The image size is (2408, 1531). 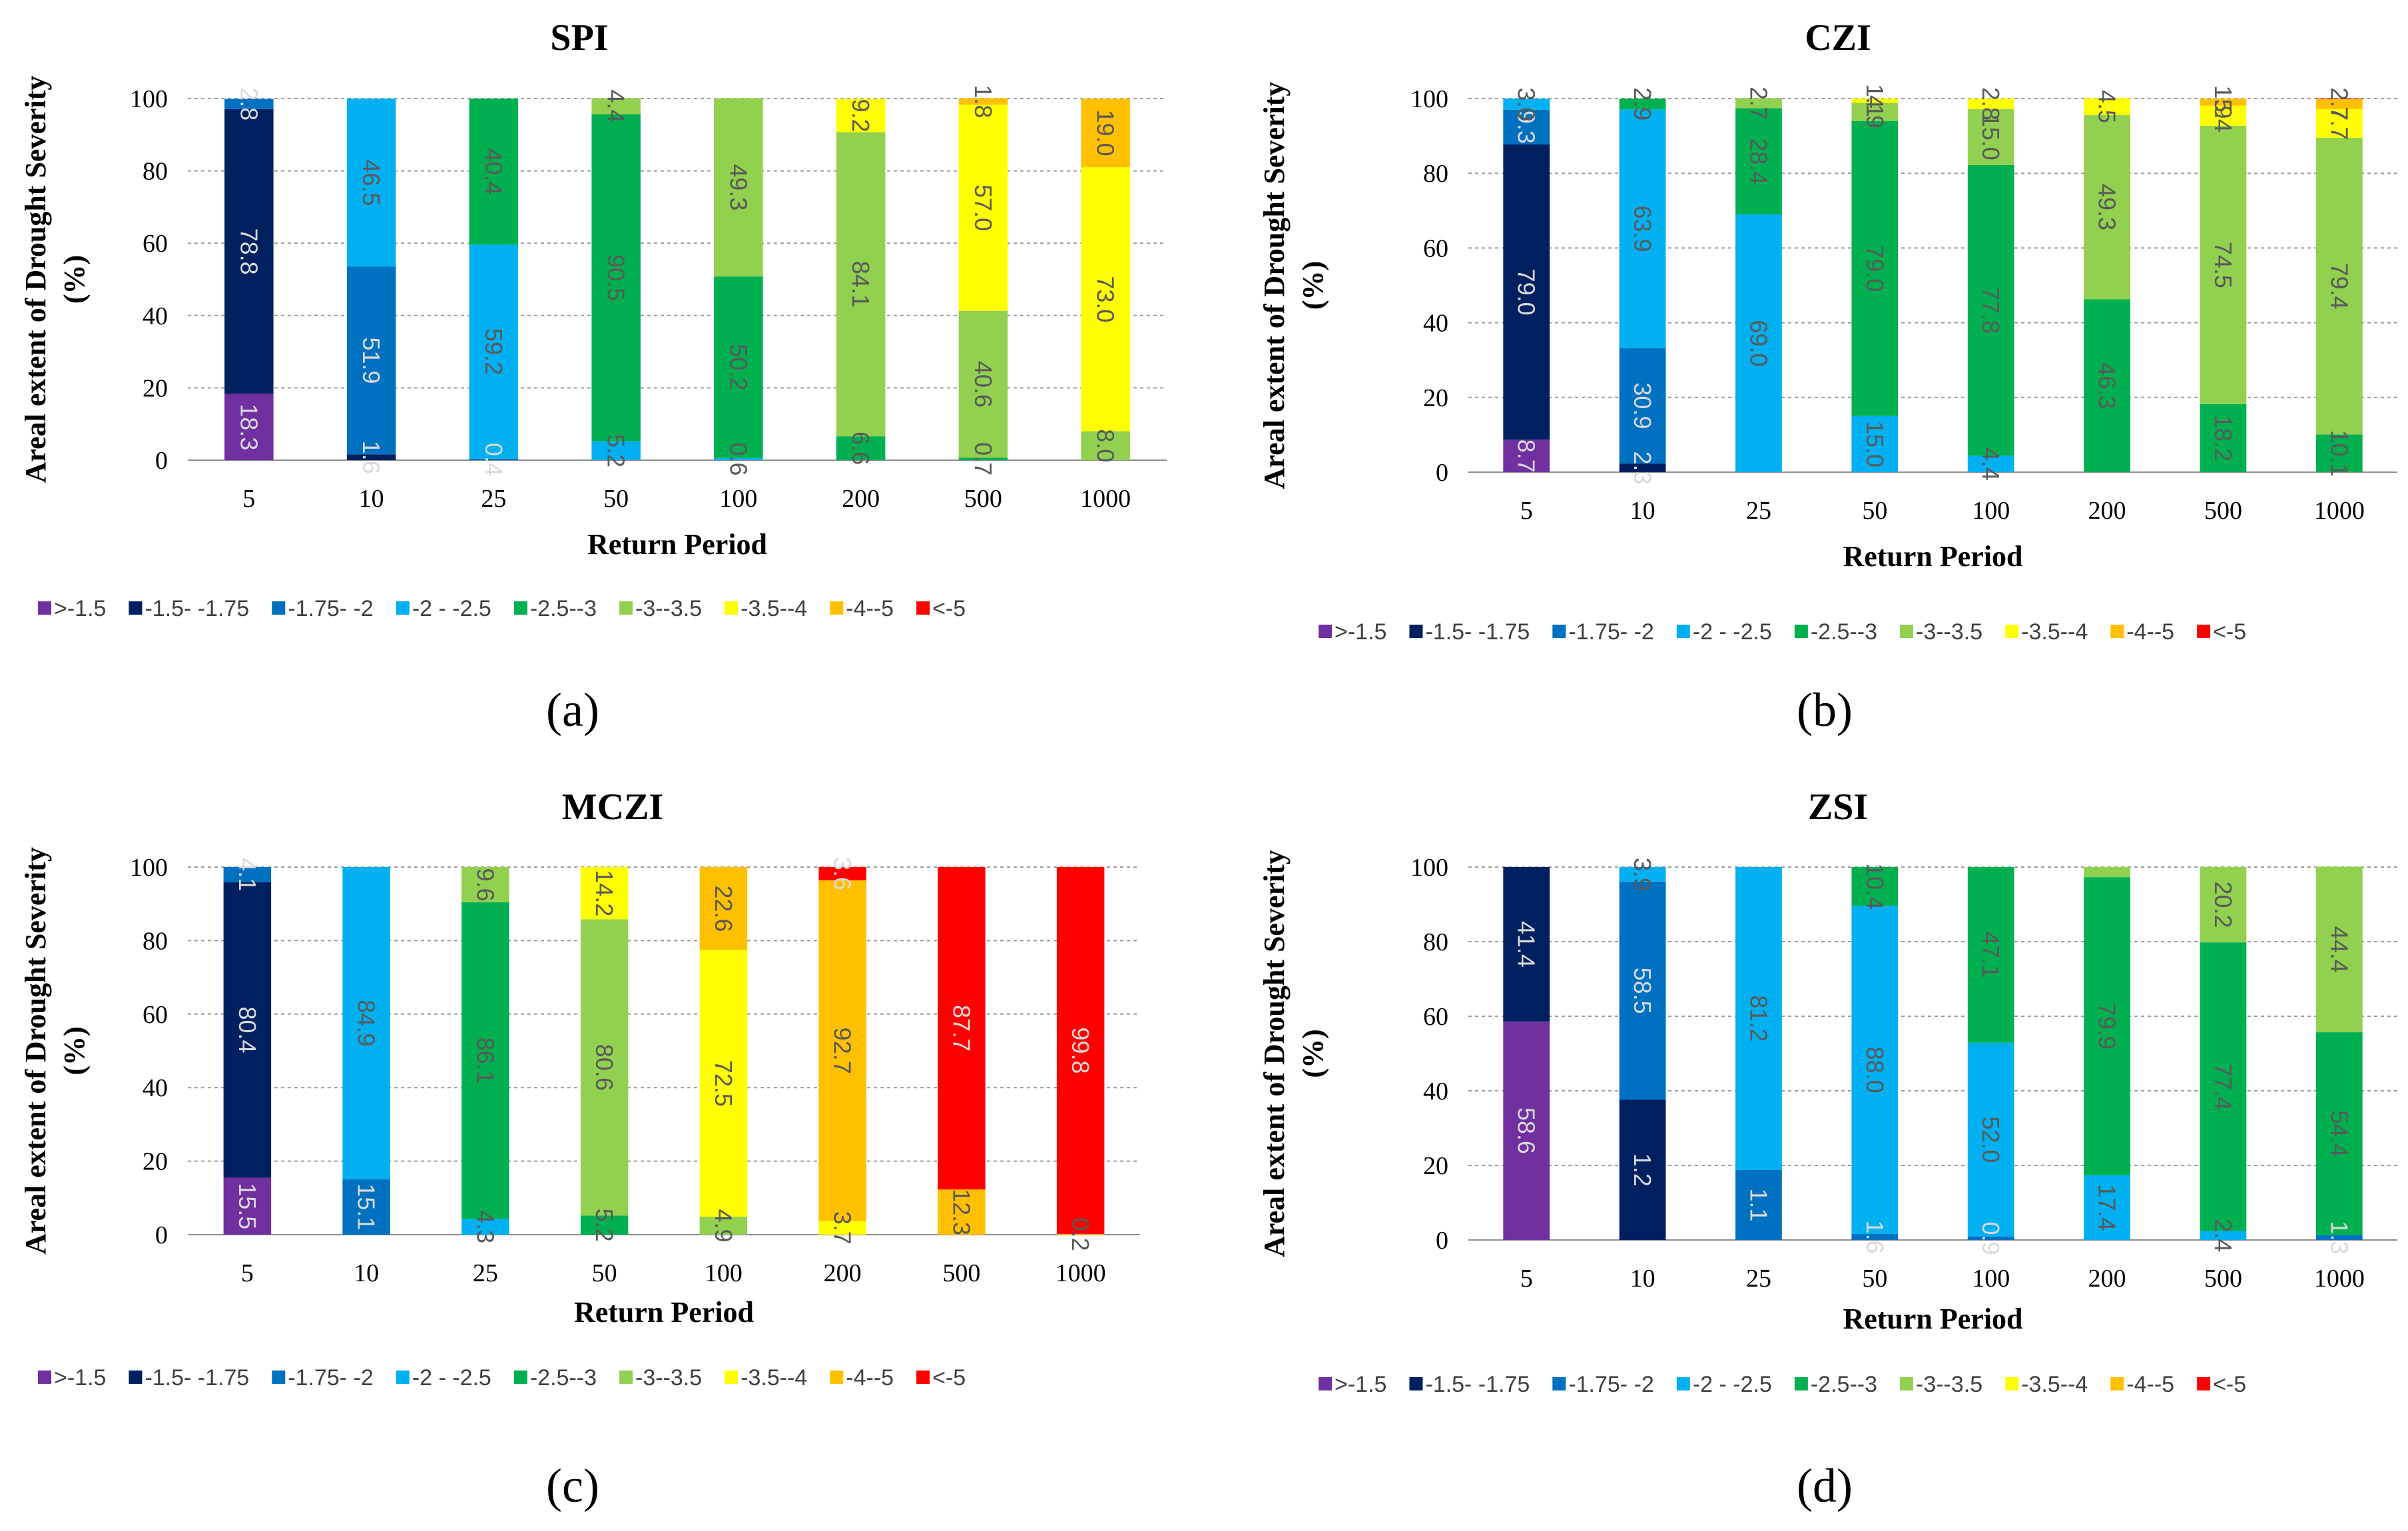 I want to click on x-axis-title: Return Period, so click(x=664, y=1312).